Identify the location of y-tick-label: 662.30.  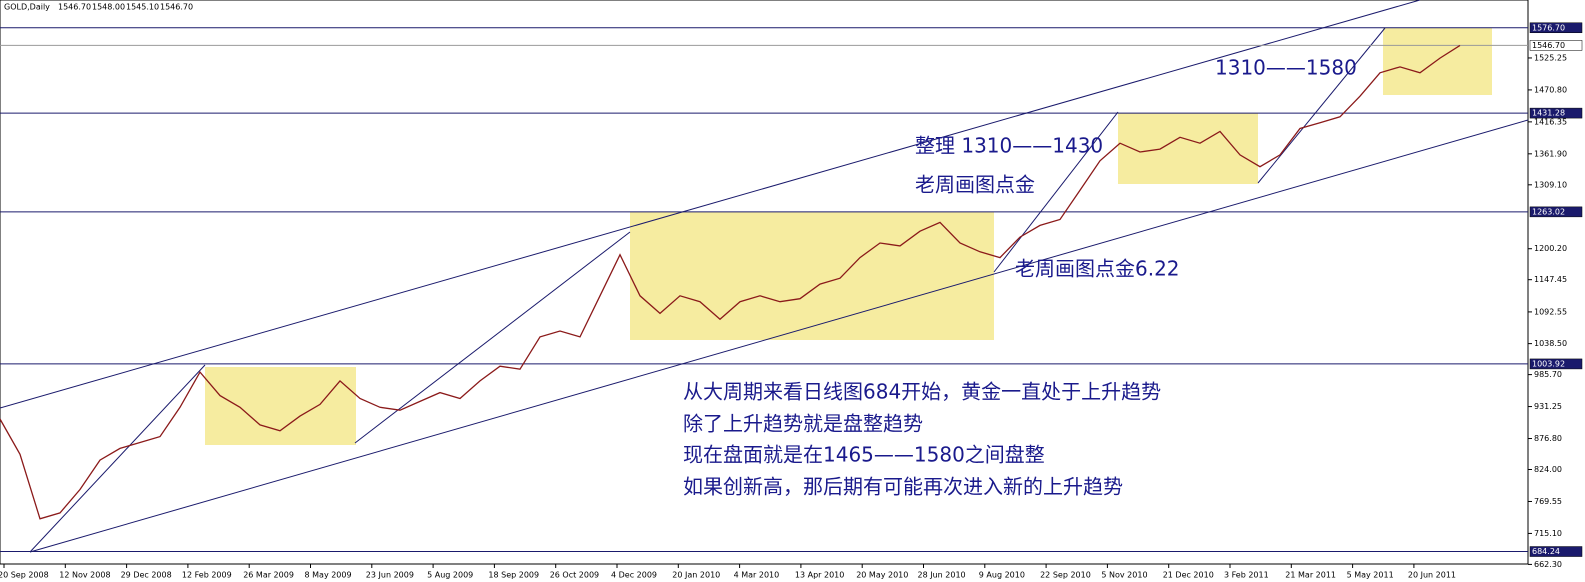
(1548, 564).